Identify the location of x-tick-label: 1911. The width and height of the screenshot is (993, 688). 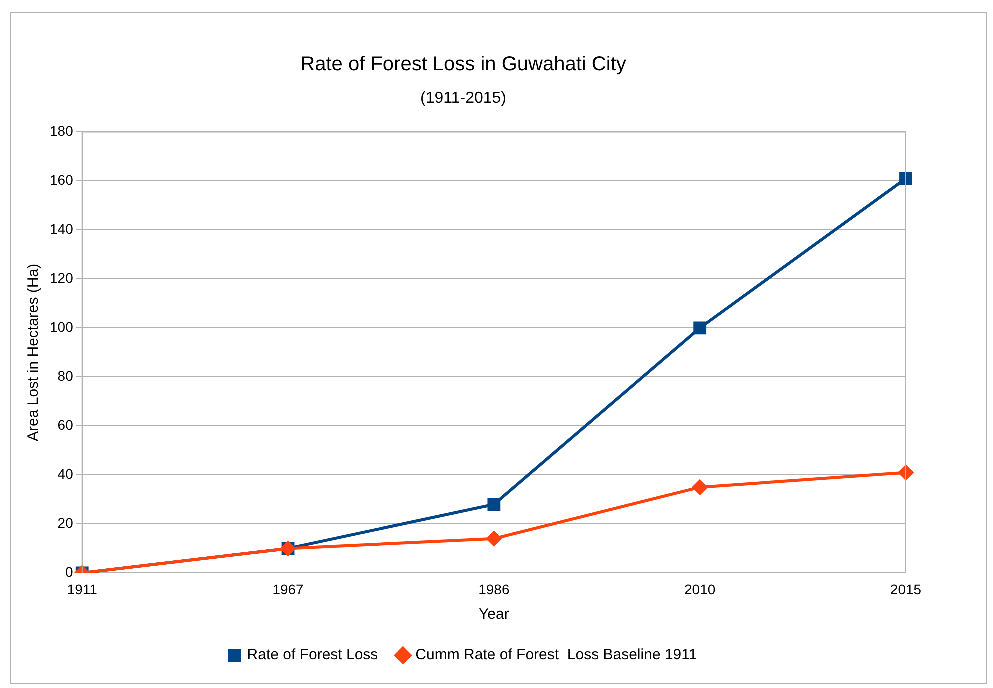
(82, 589).